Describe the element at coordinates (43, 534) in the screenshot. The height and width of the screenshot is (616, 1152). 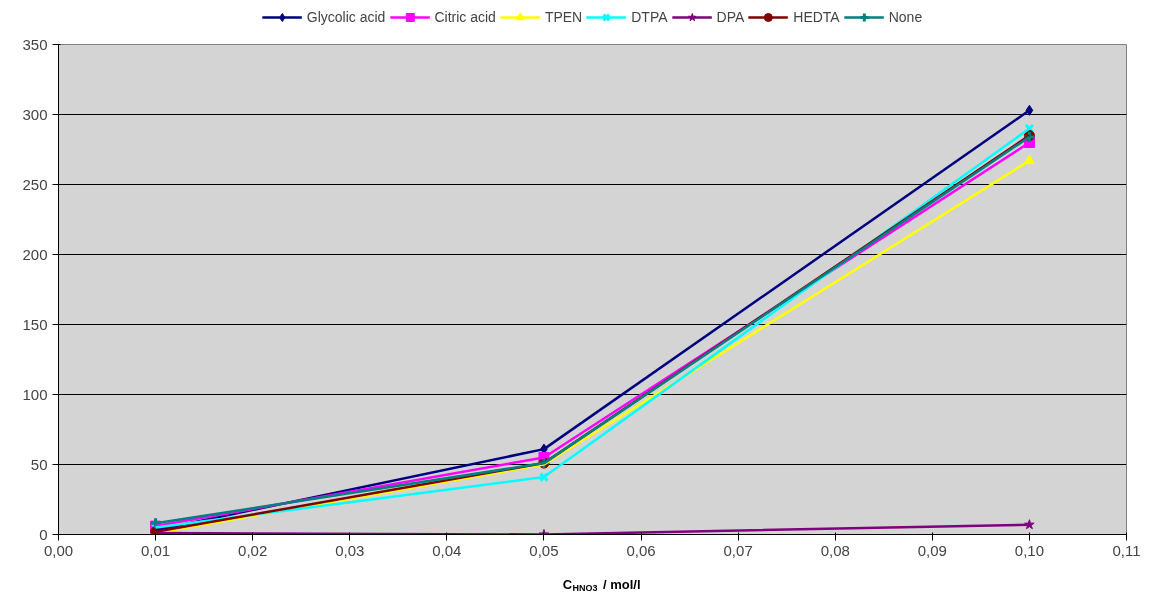
I see `y-tick-label: 0` at that location.